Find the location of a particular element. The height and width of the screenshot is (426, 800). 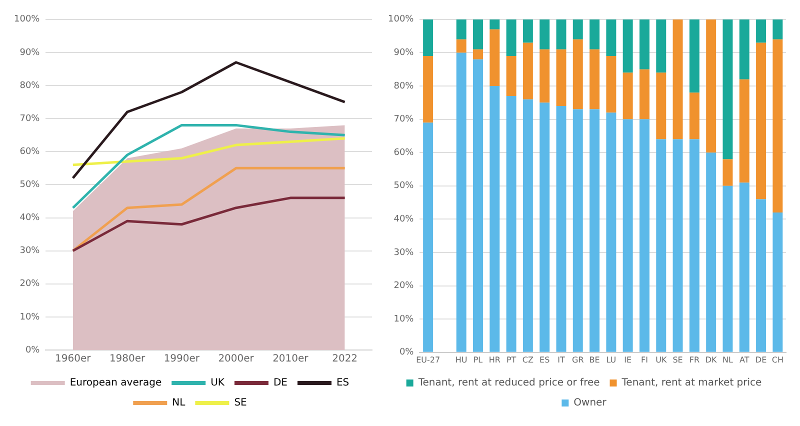

x-tick-label: LU is located at coordinates (611, 359).